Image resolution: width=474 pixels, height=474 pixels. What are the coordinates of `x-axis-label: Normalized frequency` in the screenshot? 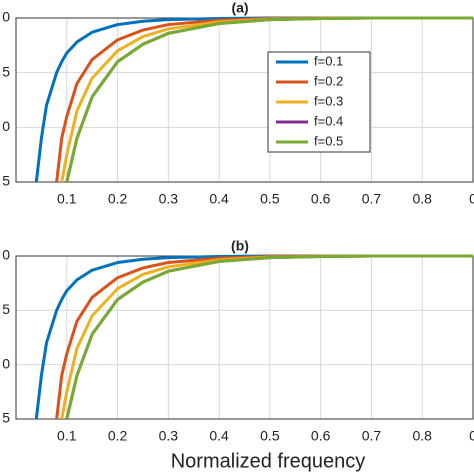 It's located at (268, 461).